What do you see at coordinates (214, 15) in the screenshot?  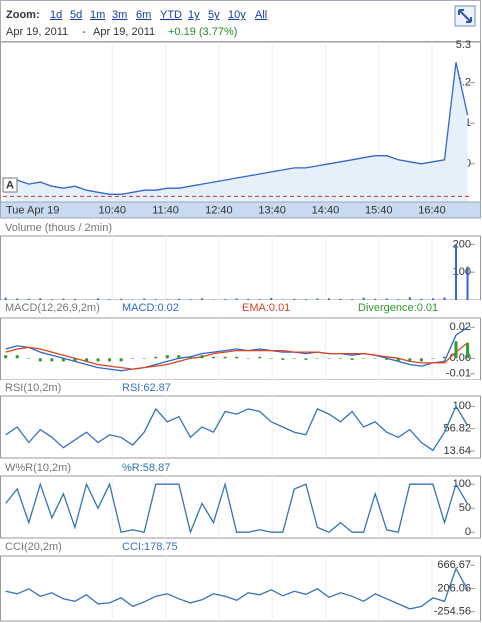 I see `zoom-link: 5y` at bounding box center [214, 15].